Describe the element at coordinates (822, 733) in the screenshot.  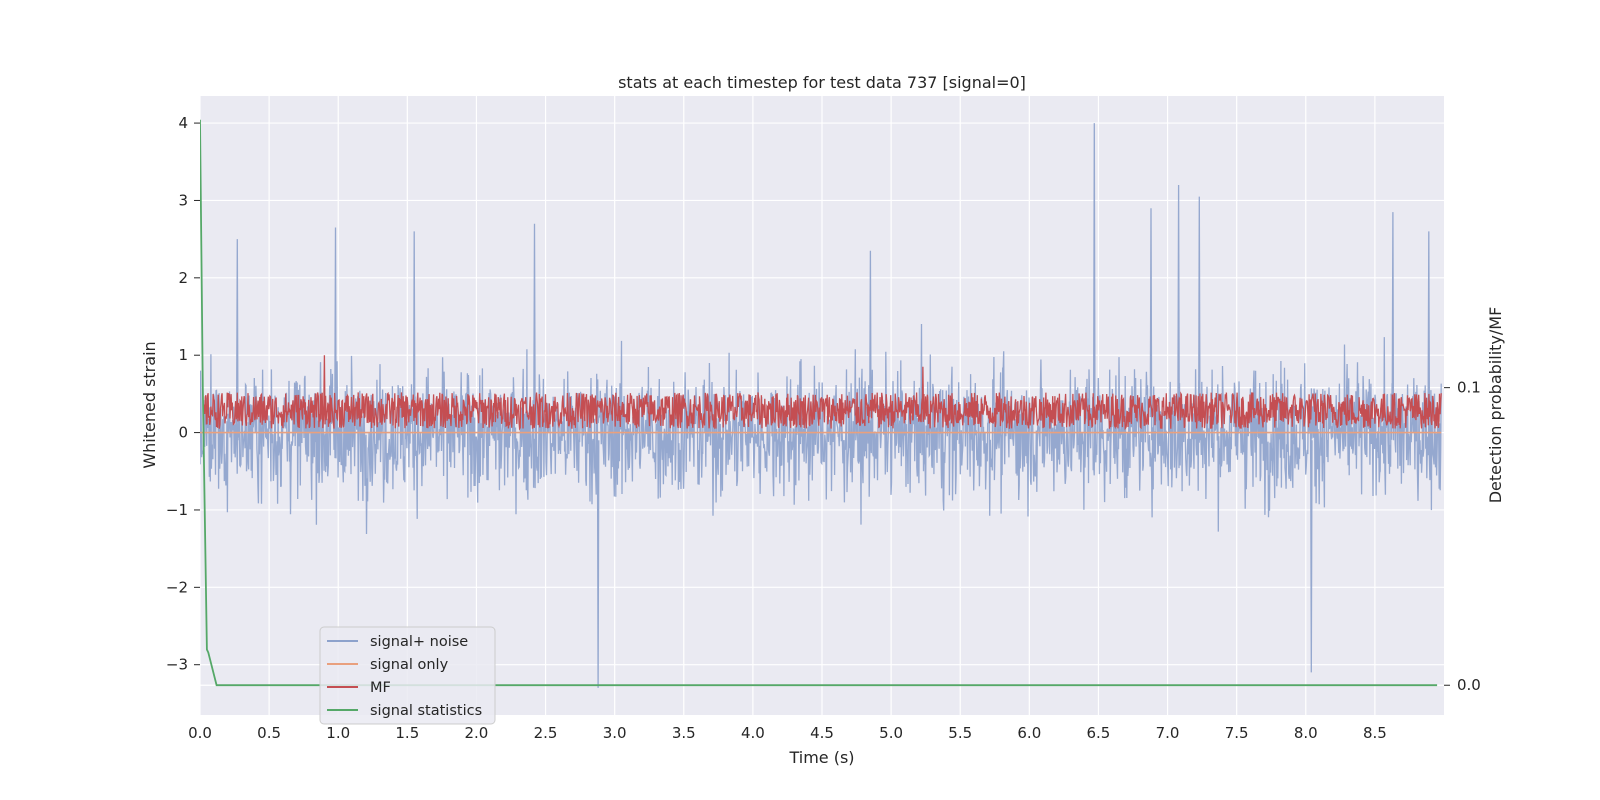
I see `x-tick-label: 4.5` at that location.